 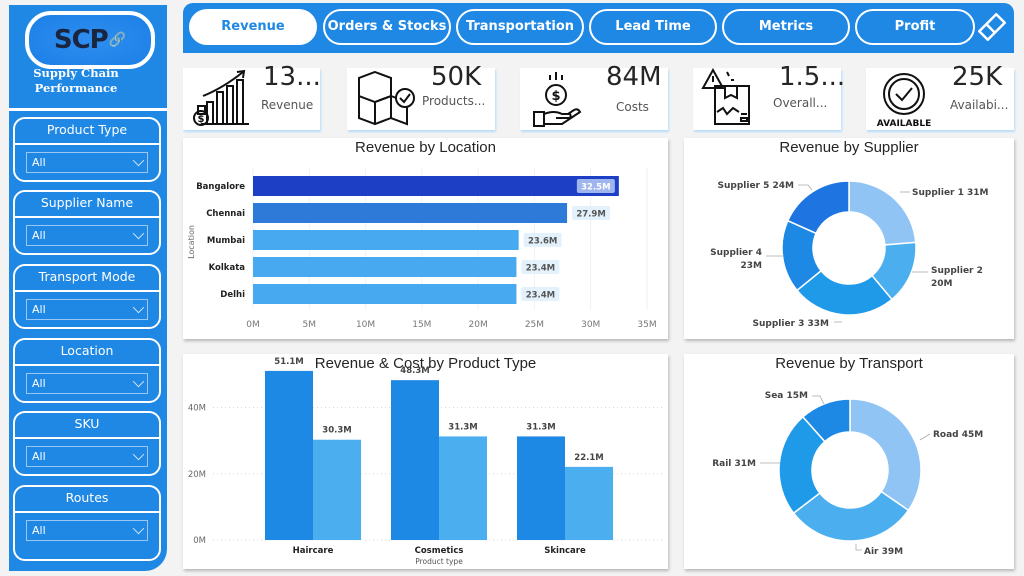 I want to click on category-label: Chennai, so click(x=225, y=214).